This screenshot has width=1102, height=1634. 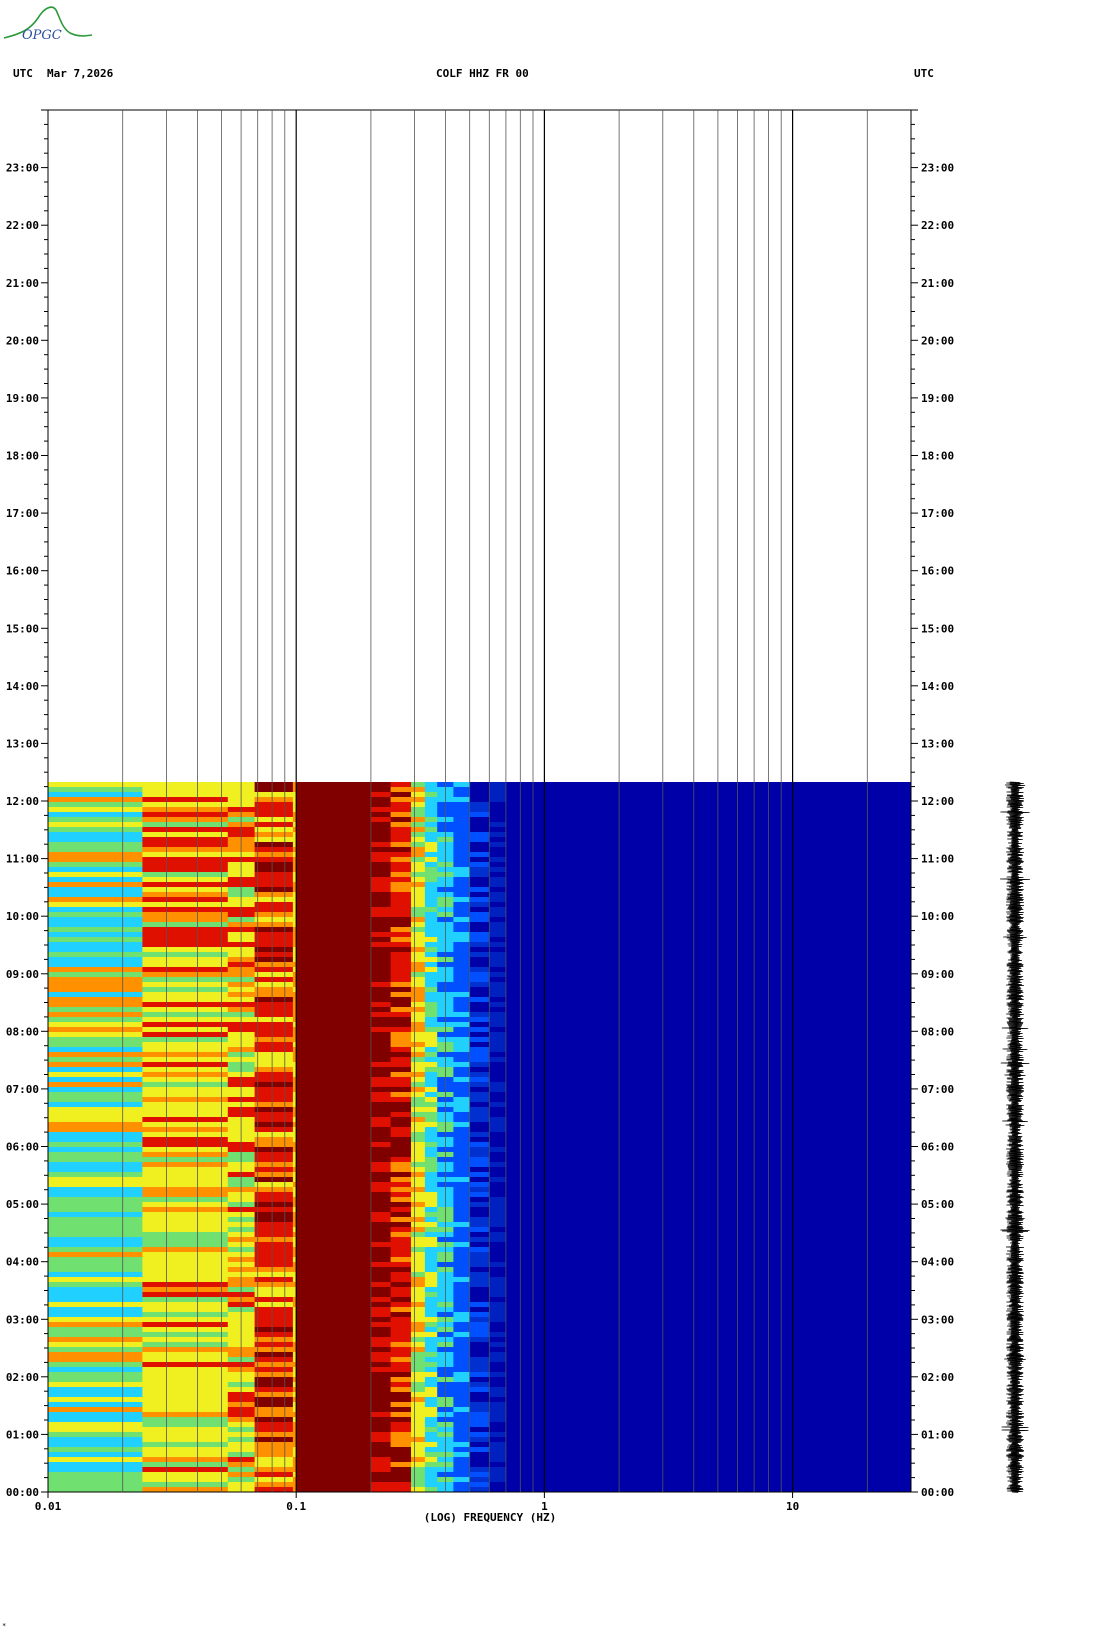 What do you see at coordinates (80, 73) in the screenshot?
I see `date-label: Mar 7,2026` at bounding box center [80, 73].